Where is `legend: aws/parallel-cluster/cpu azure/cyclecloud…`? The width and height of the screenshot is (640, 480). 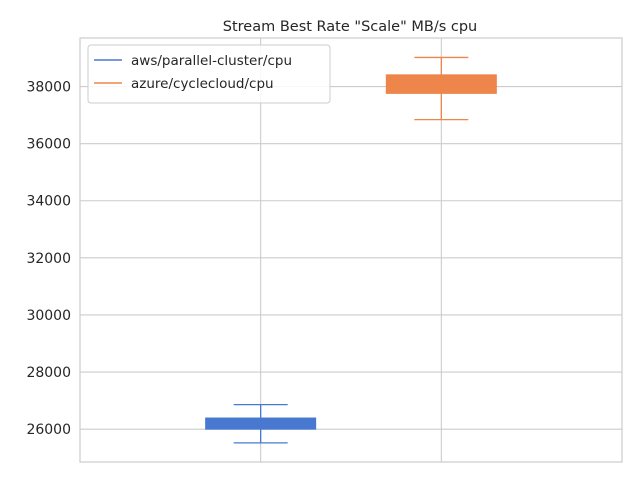
legend: aws/parallel-cluster/cpu azure/cyclecloud… is located at coordinates (209, 74).